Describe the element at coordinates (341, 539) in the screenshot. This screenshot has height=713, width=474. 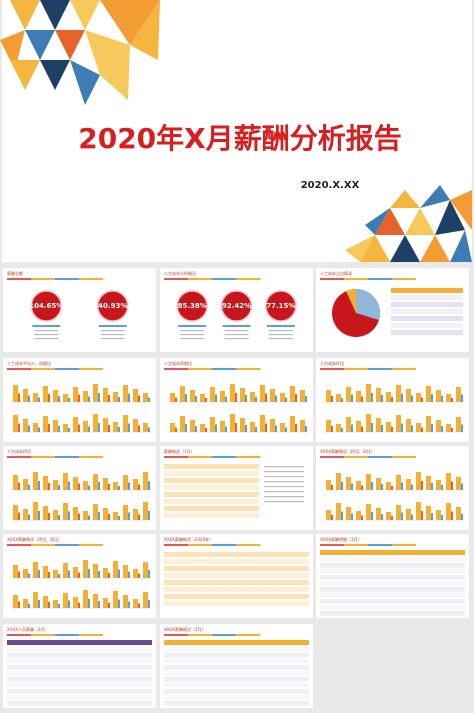
I see `slide-title: XXXX薪酬明细（1月）` at that location.